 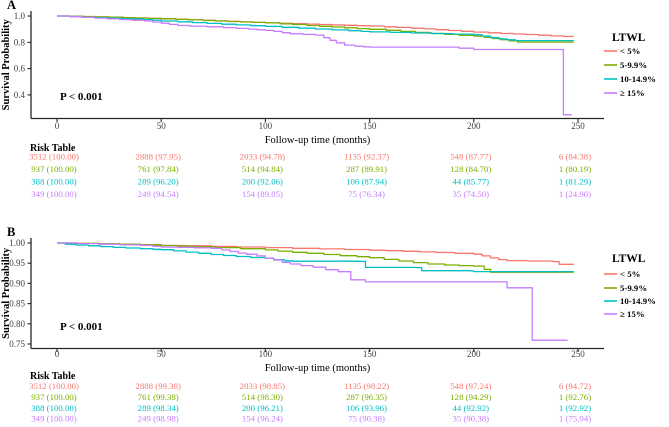 I want to click on risk-cell-10-14.9pct-t150: 106 (87.94), so click(x=366, y=182).